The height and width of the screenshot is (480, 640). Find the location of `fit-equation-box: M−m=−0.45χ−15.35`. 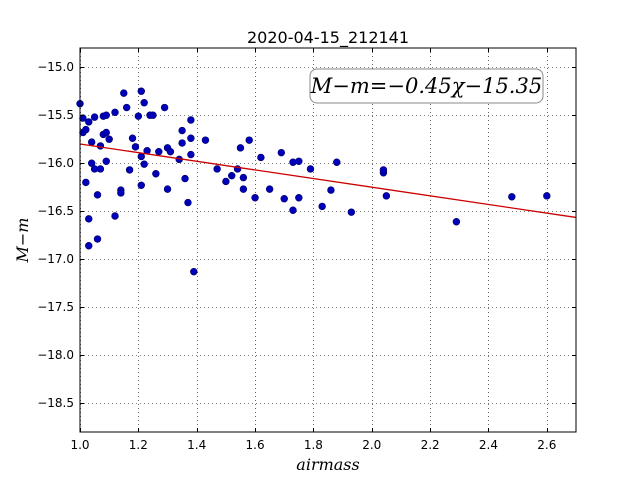

fit-equation-box: M−m=−0.45χ−15.35 is located at coordinates (426, 86).